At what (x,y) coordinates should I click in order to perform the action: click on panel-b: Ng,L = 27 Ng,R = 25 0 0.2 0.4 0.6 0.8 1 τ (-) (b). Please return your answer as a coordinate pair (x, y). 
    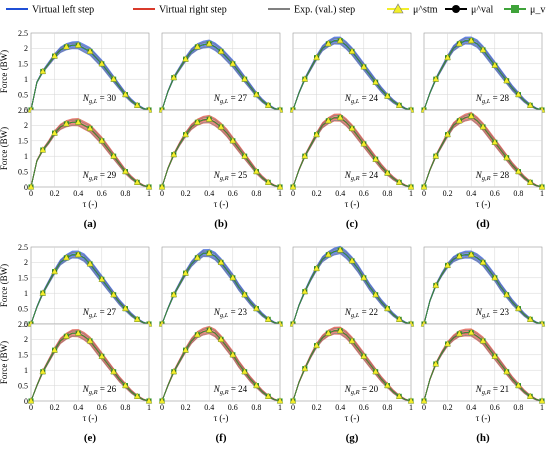
    Looking at the image, I should click on (221, 131).